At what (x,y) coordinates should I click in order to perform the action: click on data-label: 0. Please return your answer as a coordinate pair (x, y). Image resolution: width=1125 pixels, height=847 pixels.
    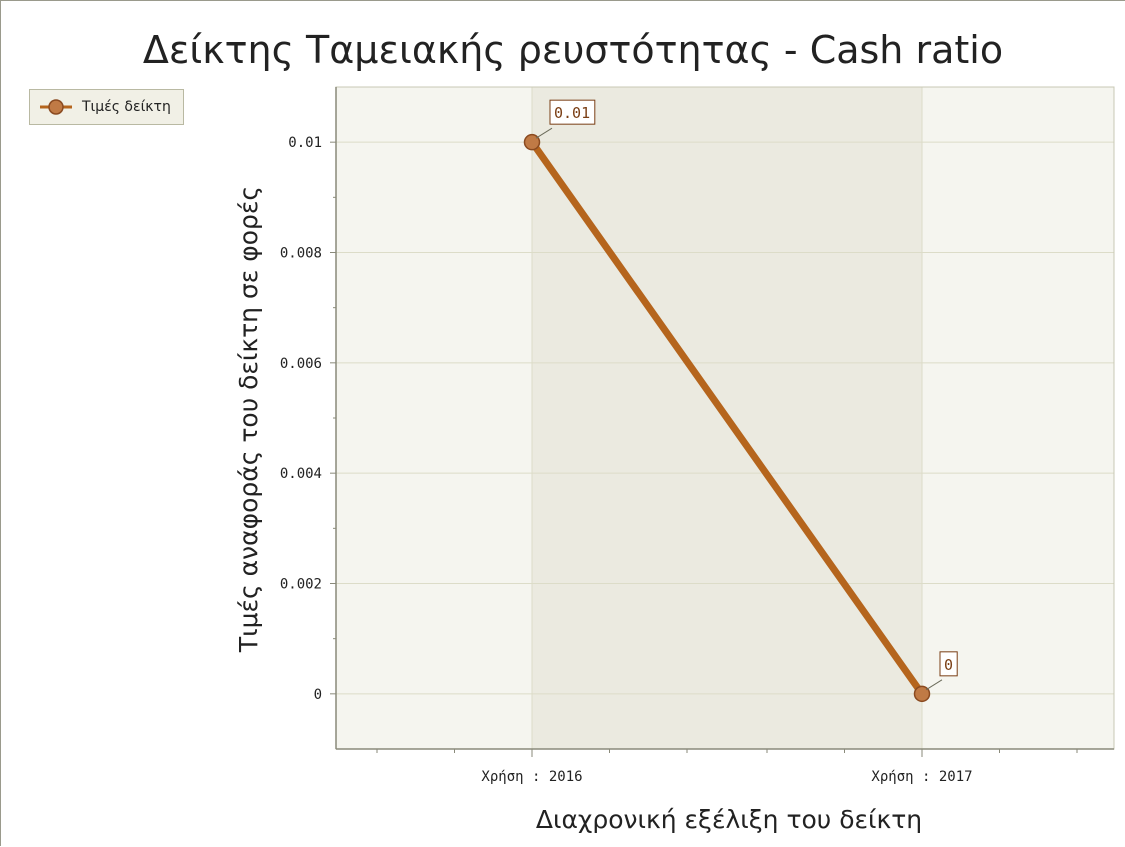
    Looking at the image, I should click on (948, 665).